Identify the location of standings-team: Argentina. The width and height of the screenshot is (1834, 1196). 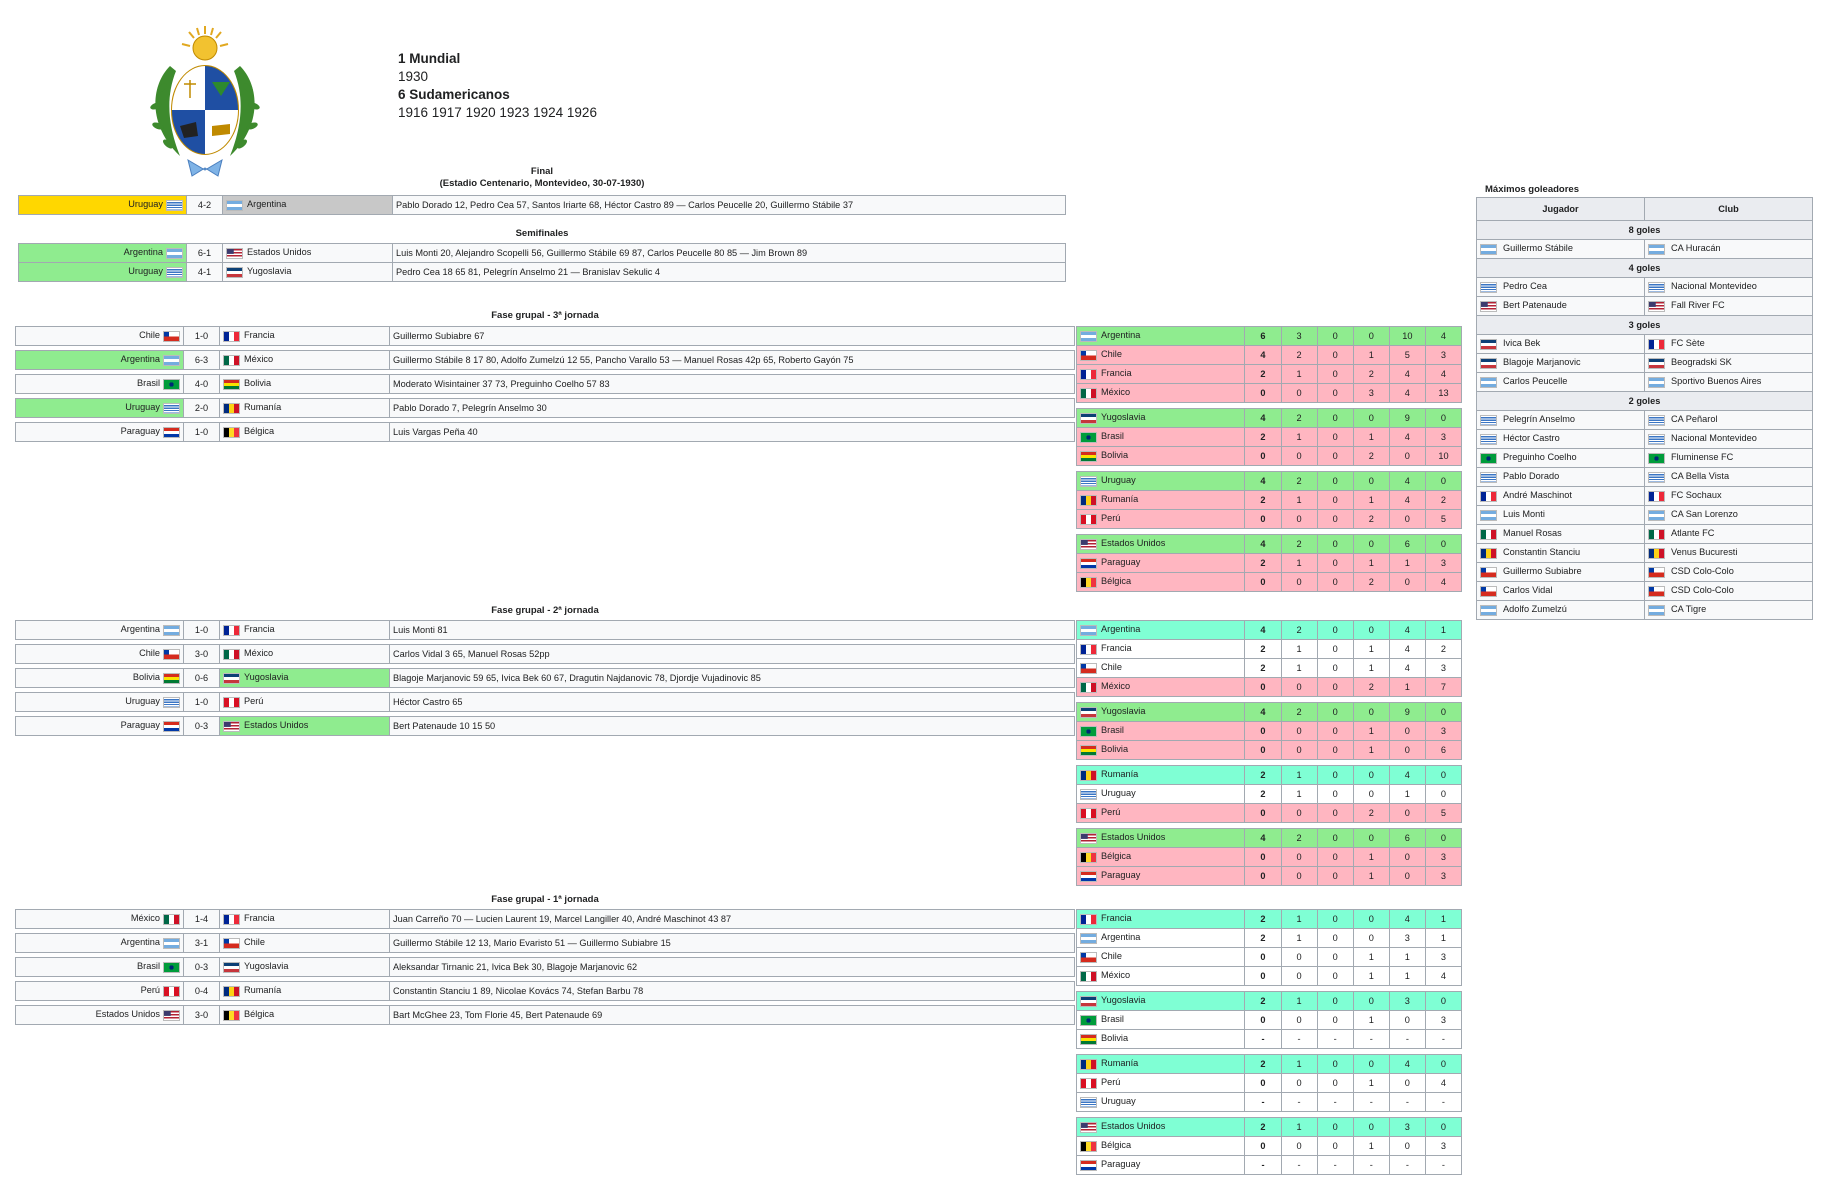
(1160, 630).